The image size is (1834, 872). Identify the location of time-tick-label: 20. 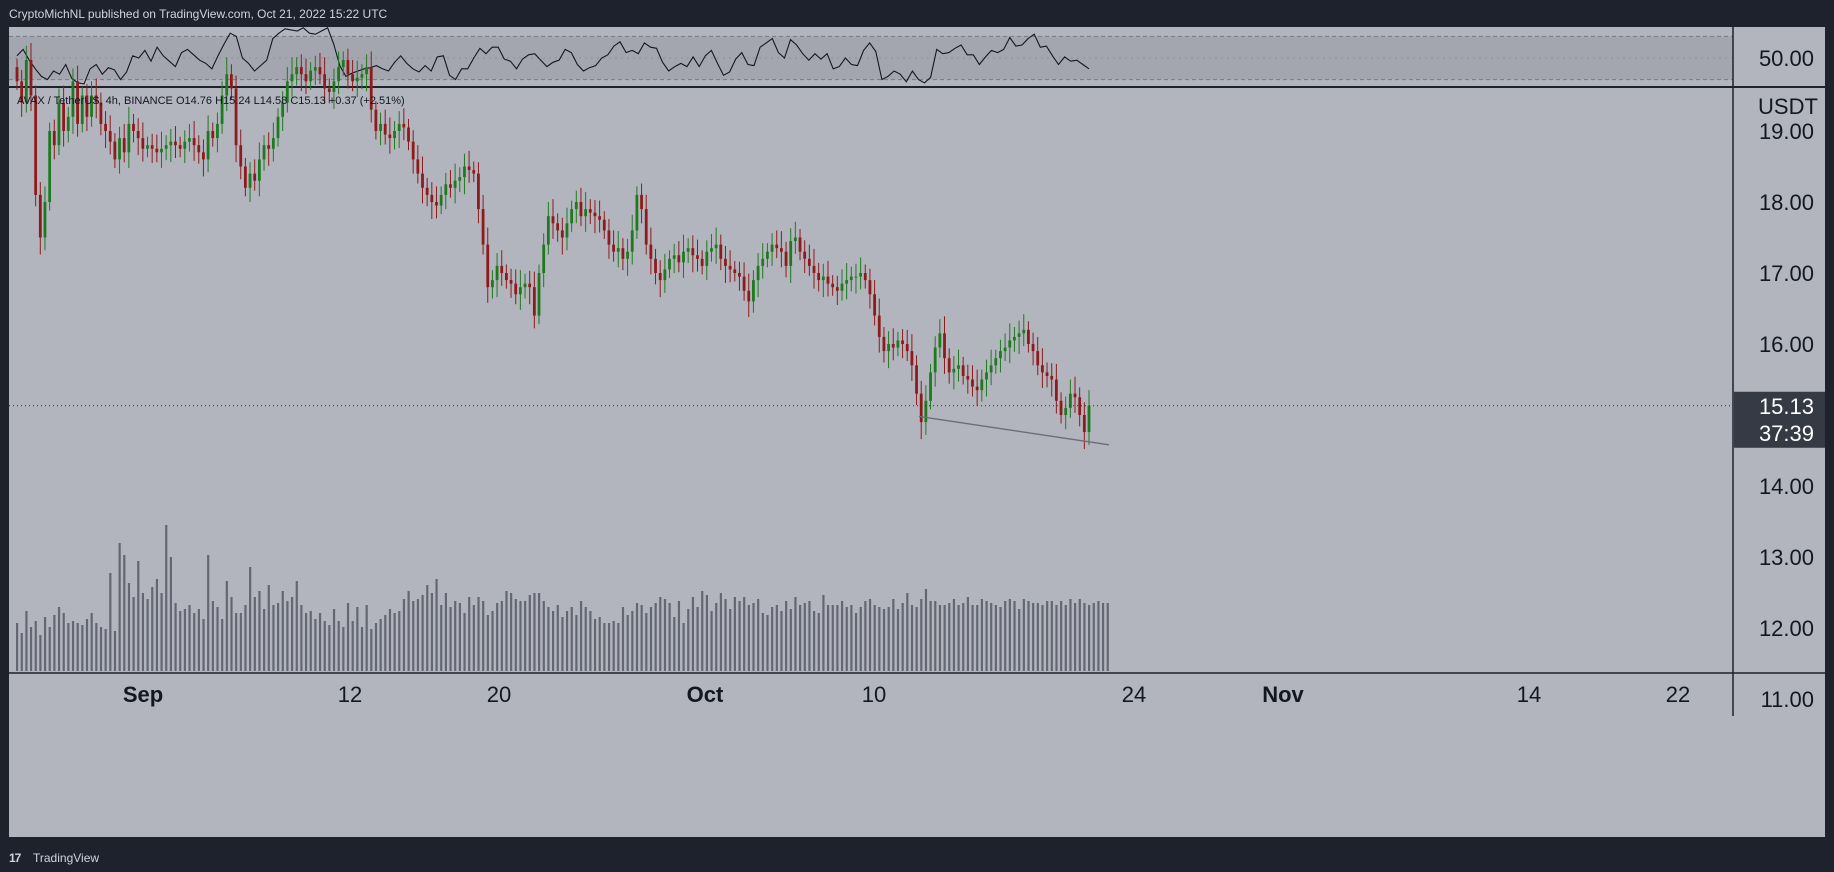
(499, 694).